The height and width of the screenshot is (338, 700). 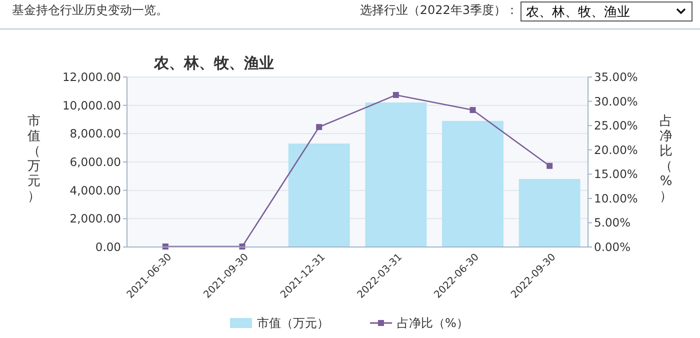 I want to click on legend-label: 市值（万元）, so click(x=293, y=323).